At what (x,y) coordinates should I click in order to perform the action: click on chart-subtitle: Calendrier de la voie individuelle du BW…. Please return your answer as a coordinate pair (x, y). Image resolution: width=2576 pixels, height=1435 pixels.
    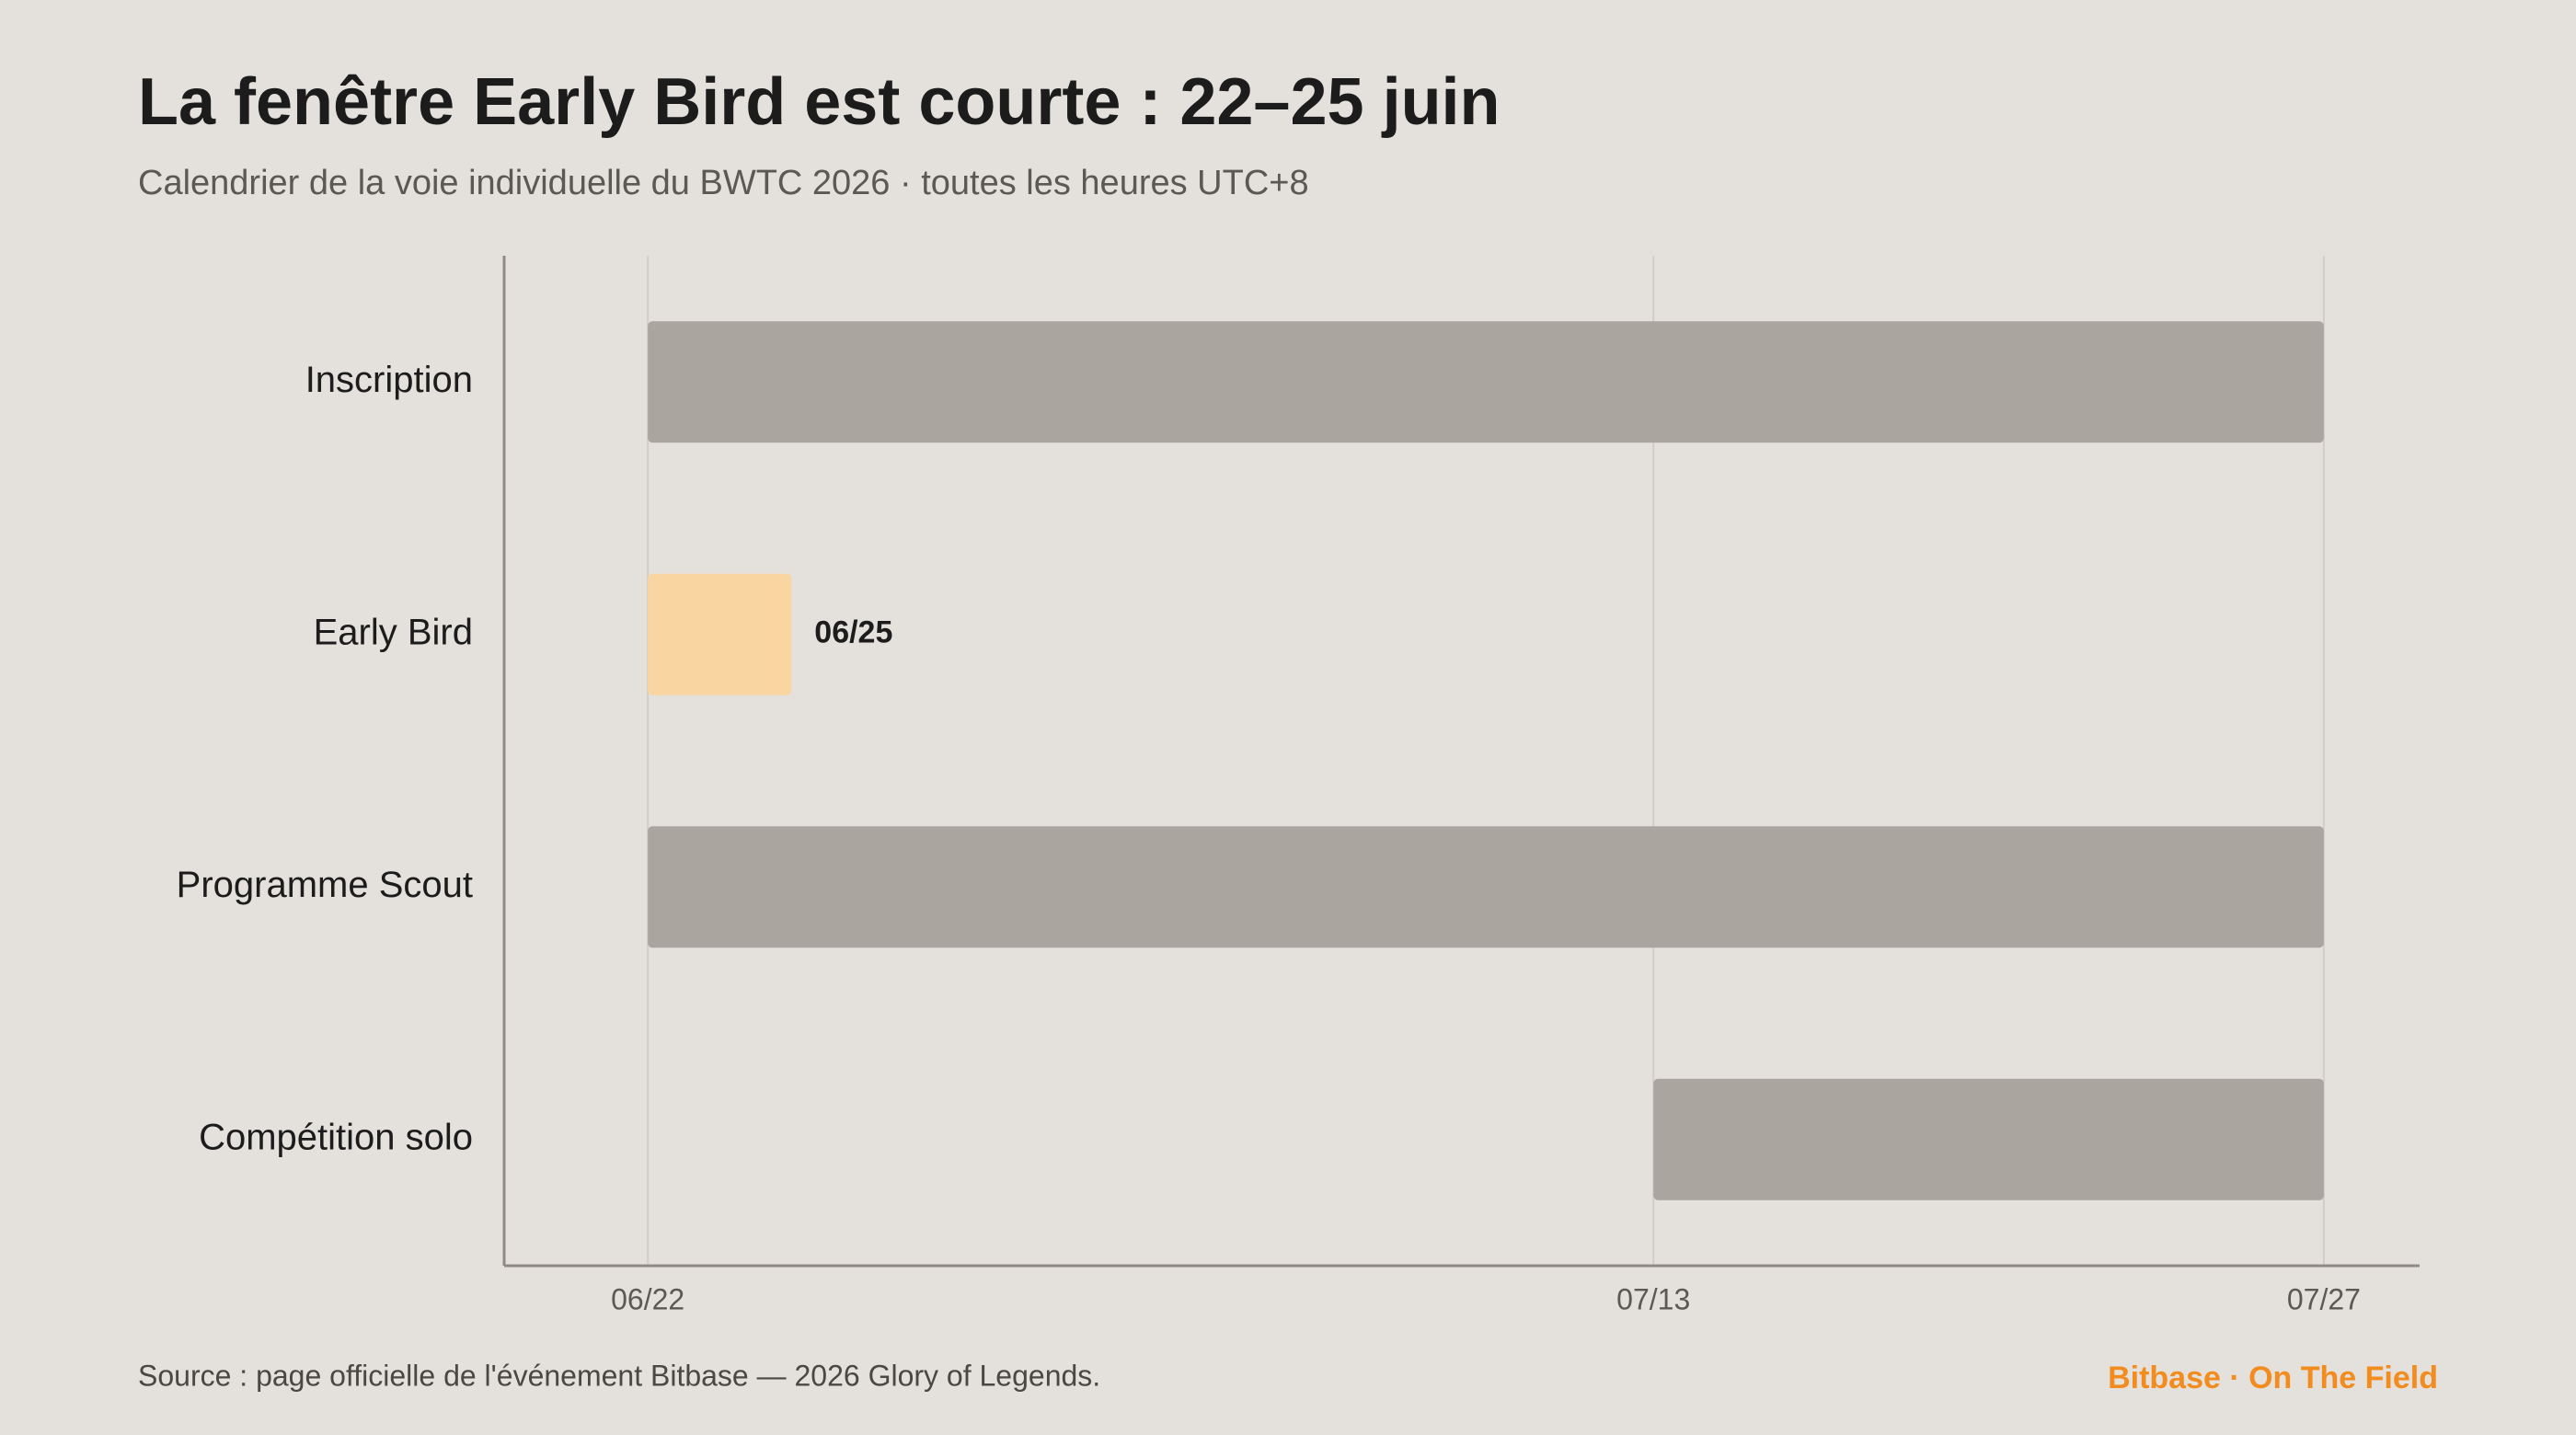
    Looking at the image, I should click on (723, 183).